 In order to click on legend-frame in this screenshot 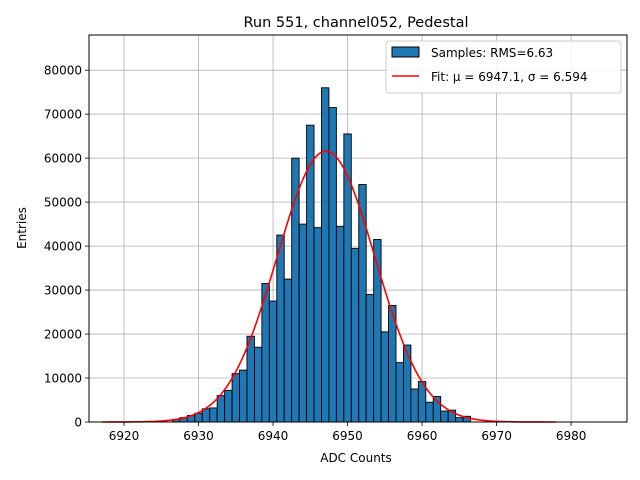, I will do `click(503, 67)`.